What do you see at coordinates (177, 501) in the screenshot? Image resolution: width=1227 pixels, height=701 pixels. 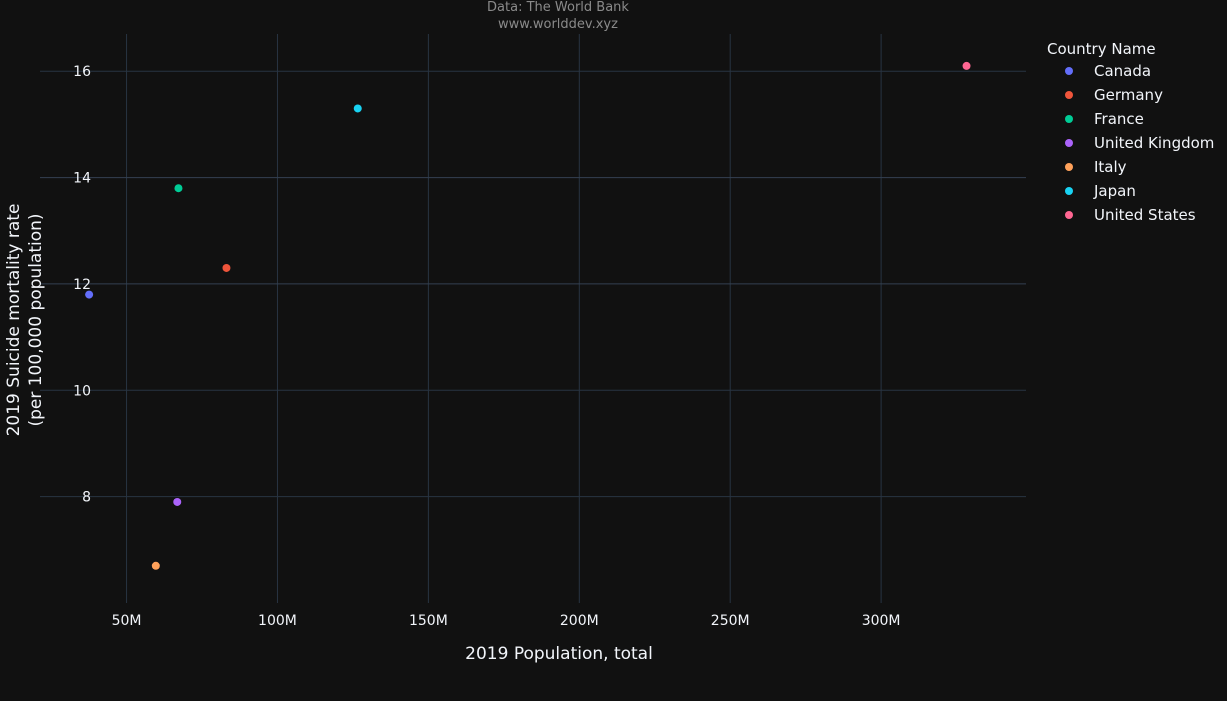 I see `data-point-united-kingdom` at bounding box center [177, 501].